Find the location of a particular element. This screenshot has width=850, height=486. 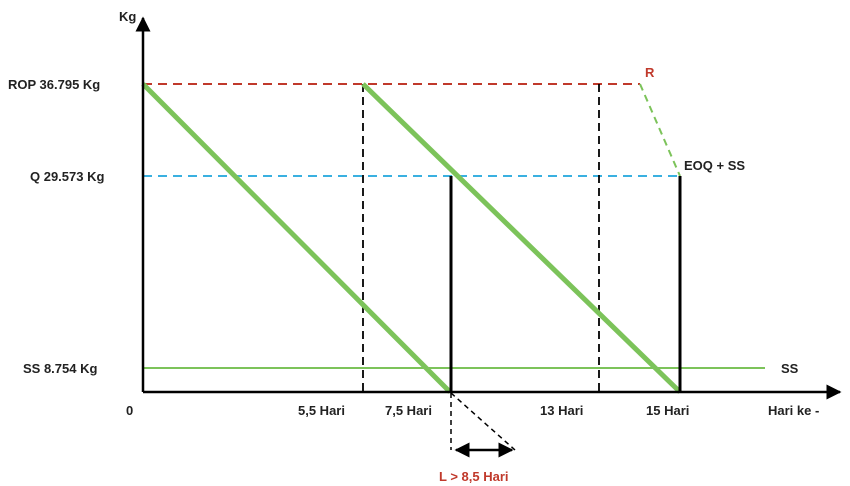

x-tick-15: 15 Hari is located at coordinates (667, 410).